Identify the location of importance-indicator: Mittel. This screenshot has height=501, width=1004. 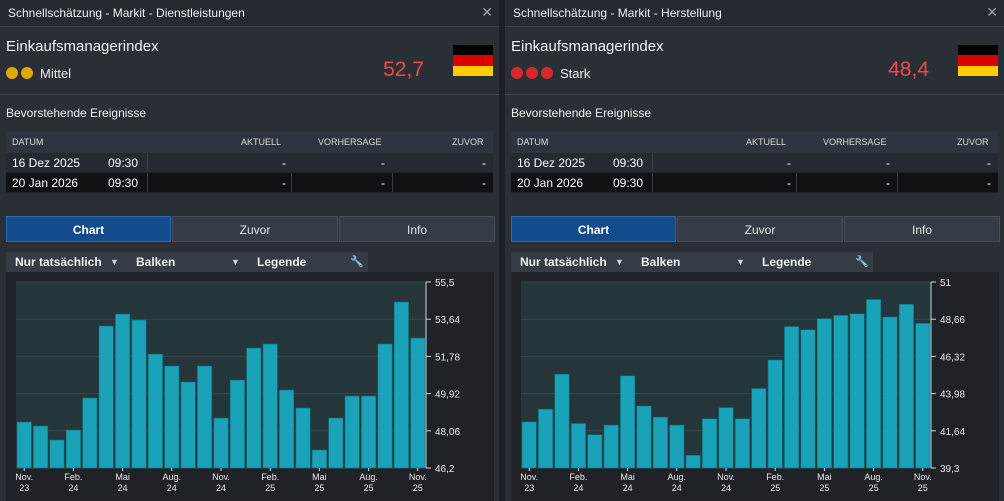
(38, 73).